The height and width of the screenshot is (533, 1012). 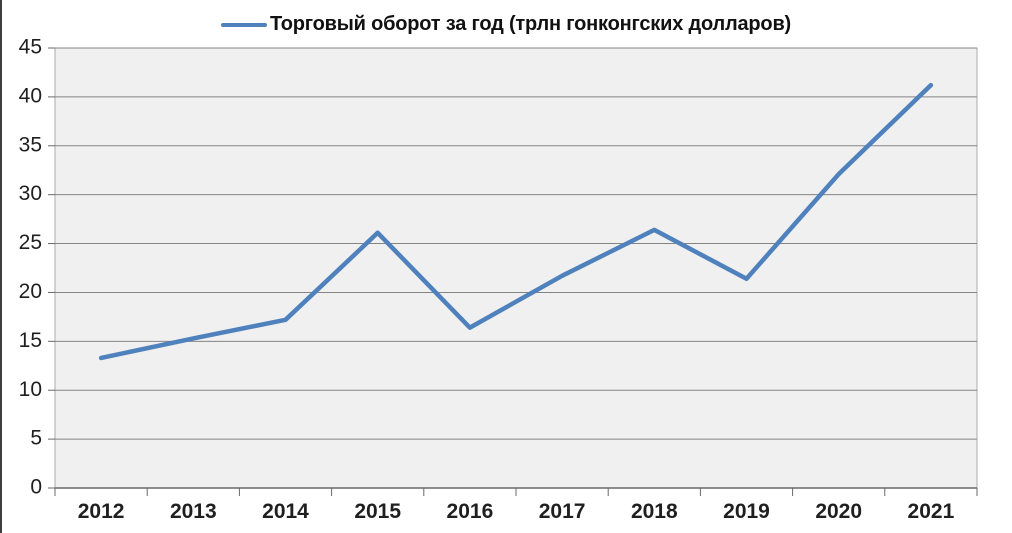 I want to click on y-axis-tick-label: 25, so click(x=30, y=242).